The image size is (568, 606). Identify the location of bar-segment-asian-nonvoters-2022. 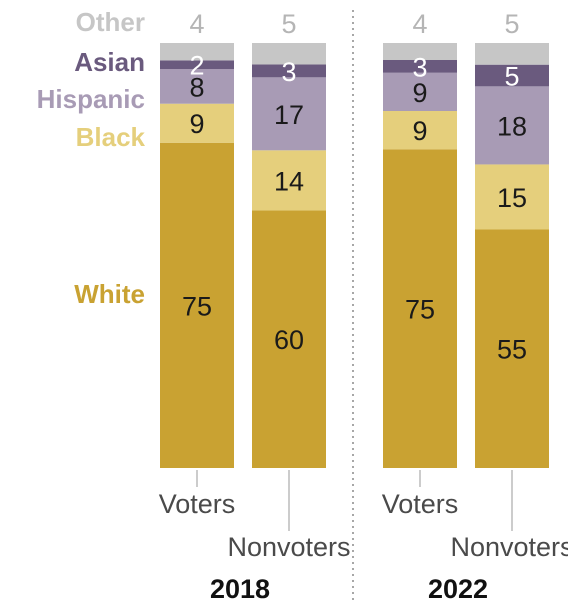
(512, 75).